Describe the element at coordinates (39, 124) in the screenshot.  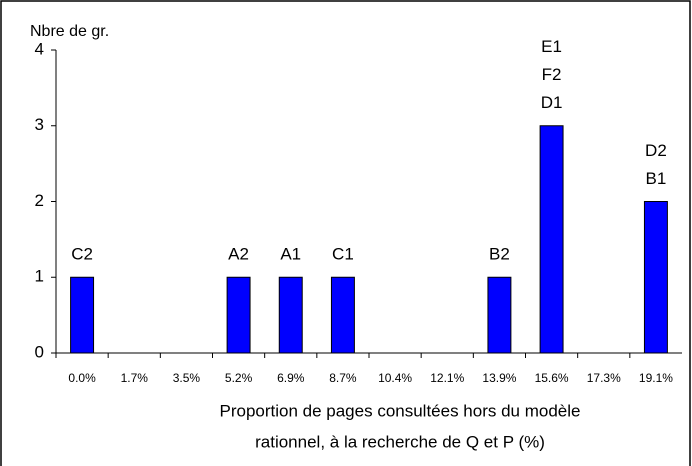
I see `y-tick-label: 3` at that location.